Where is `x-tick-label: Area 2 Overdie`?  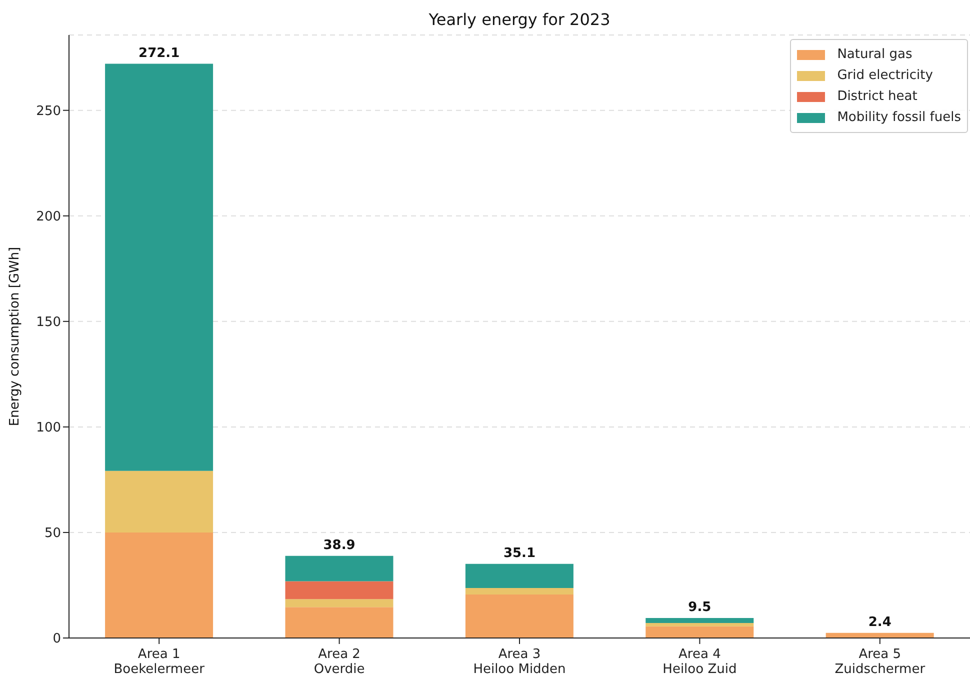 x-tick-label: Area 2 Overdie is located at coordinates (339, 662).